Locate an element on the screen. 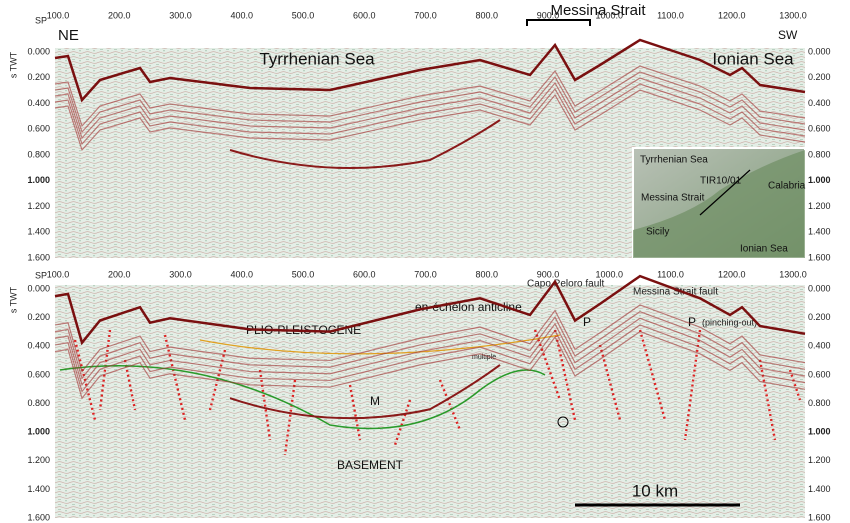 The image size is (850, 523). header-title: Messina Strait is located at coordinates (598, 10).